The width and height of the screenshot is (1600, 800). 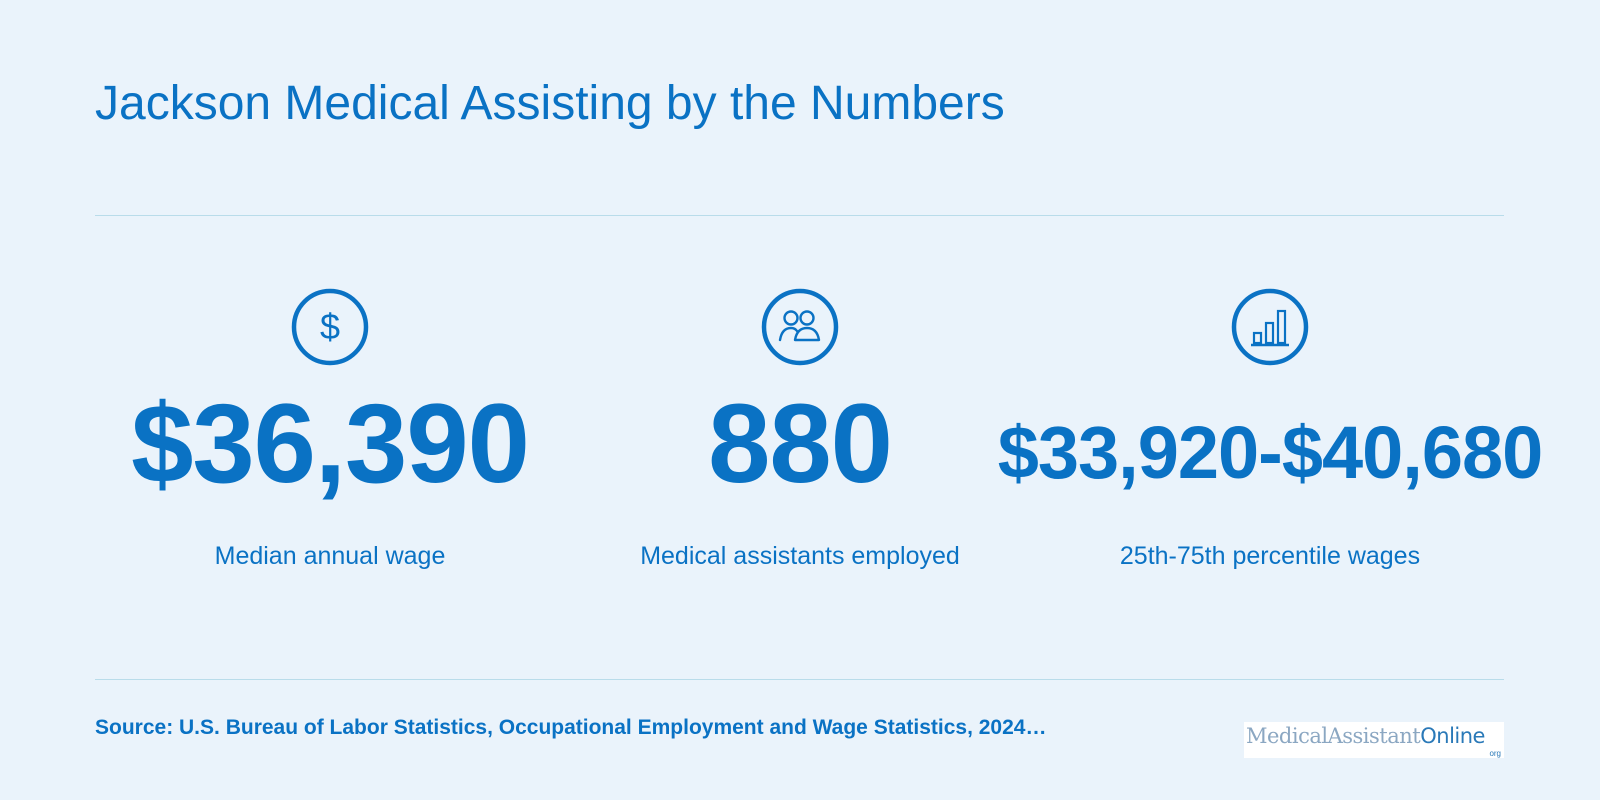 What do you see at coordinates (1270, 327) in the screenshot?
I see `bar-chart-icon` at bounding box center [1270, 327].